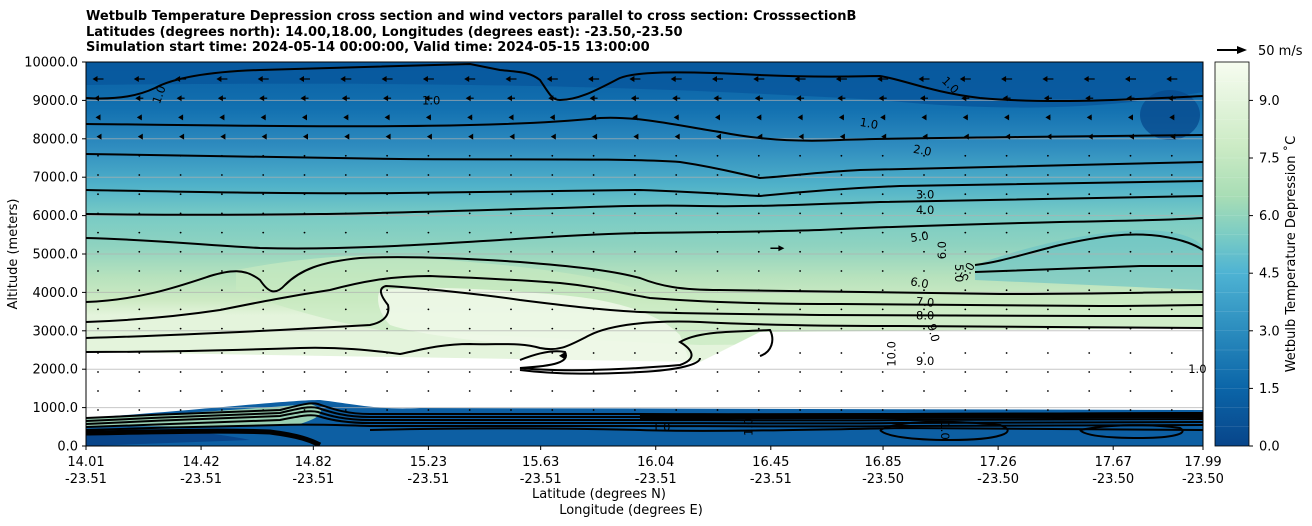  What do you see at coordinates (959, 273) in the screenshot?
I see `contour-label: 5.0` at bounding box center [959, 273].